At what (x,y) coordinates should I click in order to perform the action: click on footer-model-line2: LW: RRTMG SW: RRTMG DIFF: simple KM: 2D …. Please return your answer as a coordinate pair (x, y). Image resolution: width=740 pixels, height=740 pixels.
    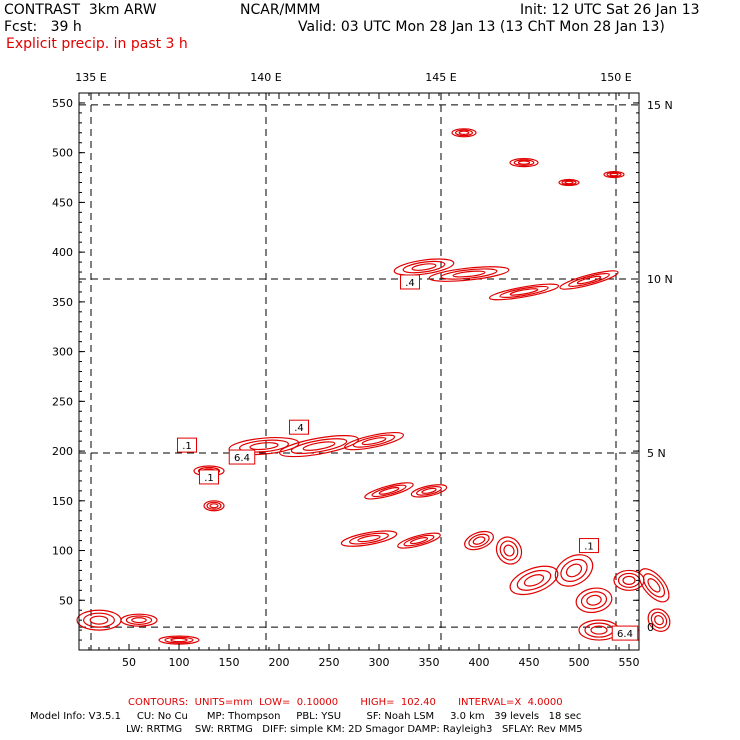
    Looking at the image, I should click on (354, 729).